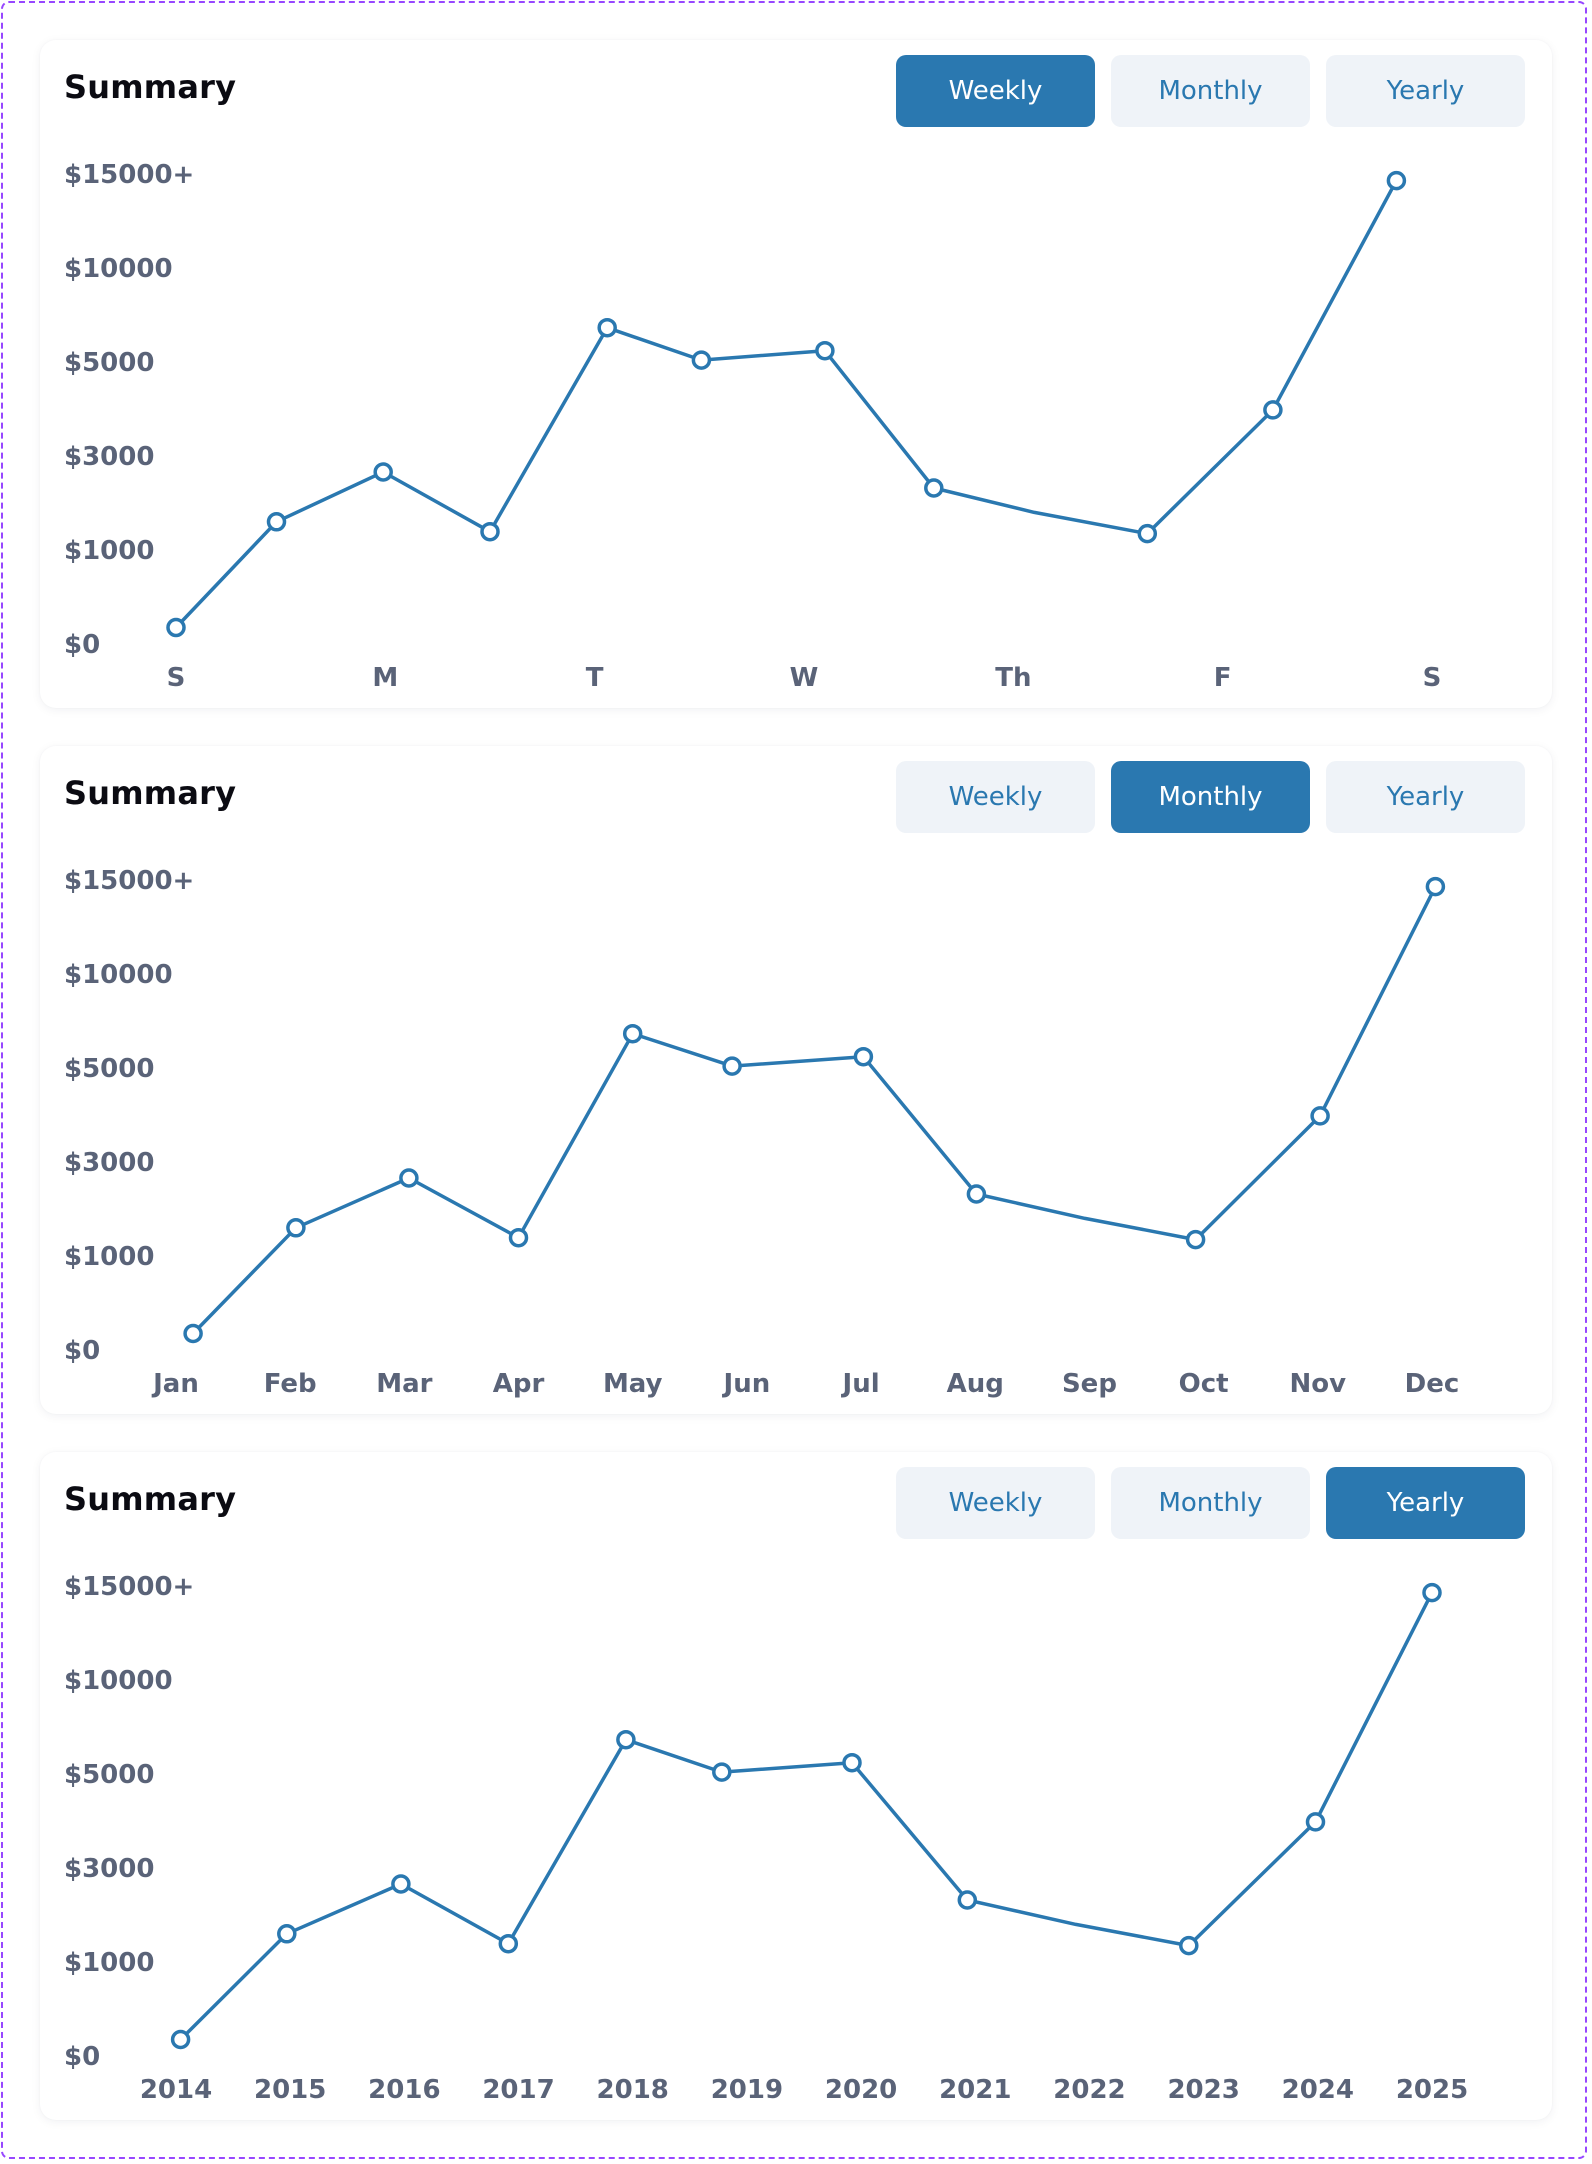 The width and height of the screenshot is (1592, 2164). What do you see at coordinates (633, 2090) in the screenshot?
I see `x-tick-label: 2018` at bounding box center [633, 2090].